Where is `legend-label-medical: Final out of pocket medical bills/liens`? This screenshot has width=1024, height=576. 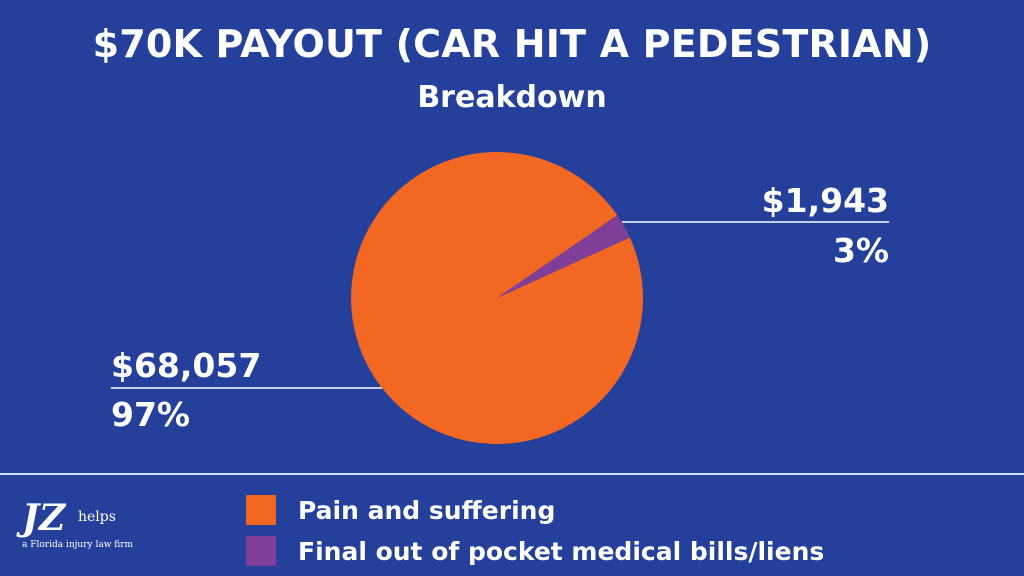
legend-label-medical: Final out of pocket medical bills/liens is located at coordinates (561, 551).